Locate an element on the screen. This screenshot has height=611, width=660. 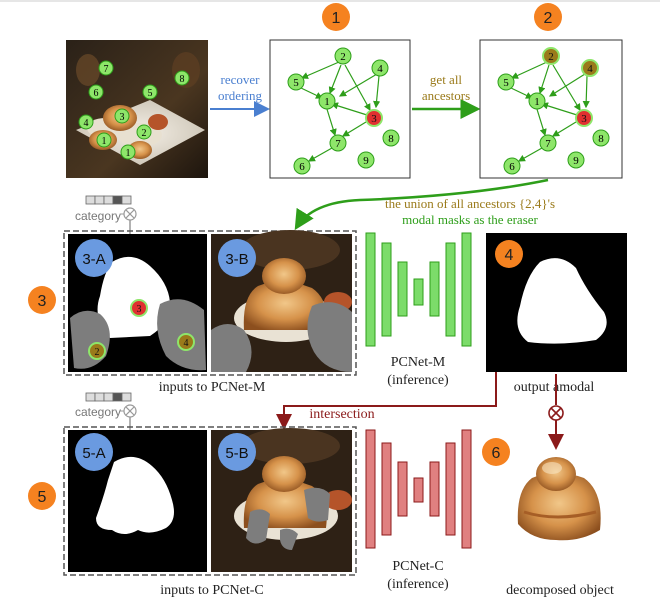
svg-text: 3-A is located at coordinates (93, 259).